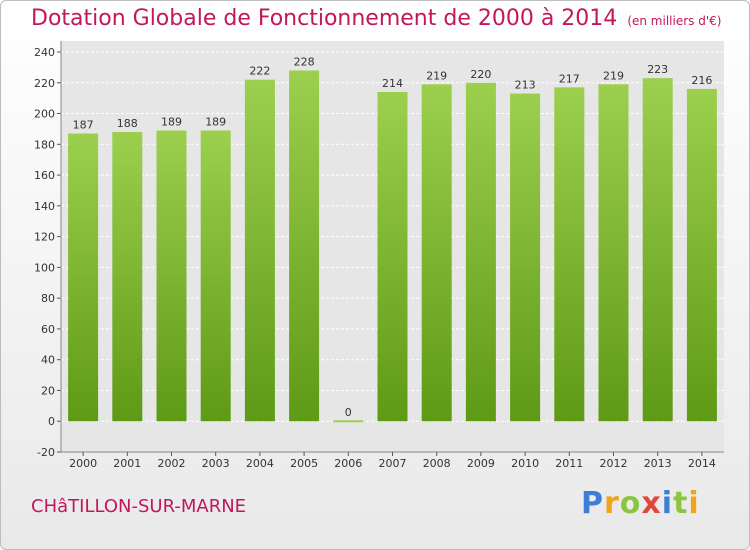  I want to click on x-tick-label: 2012, so click(614, 463).